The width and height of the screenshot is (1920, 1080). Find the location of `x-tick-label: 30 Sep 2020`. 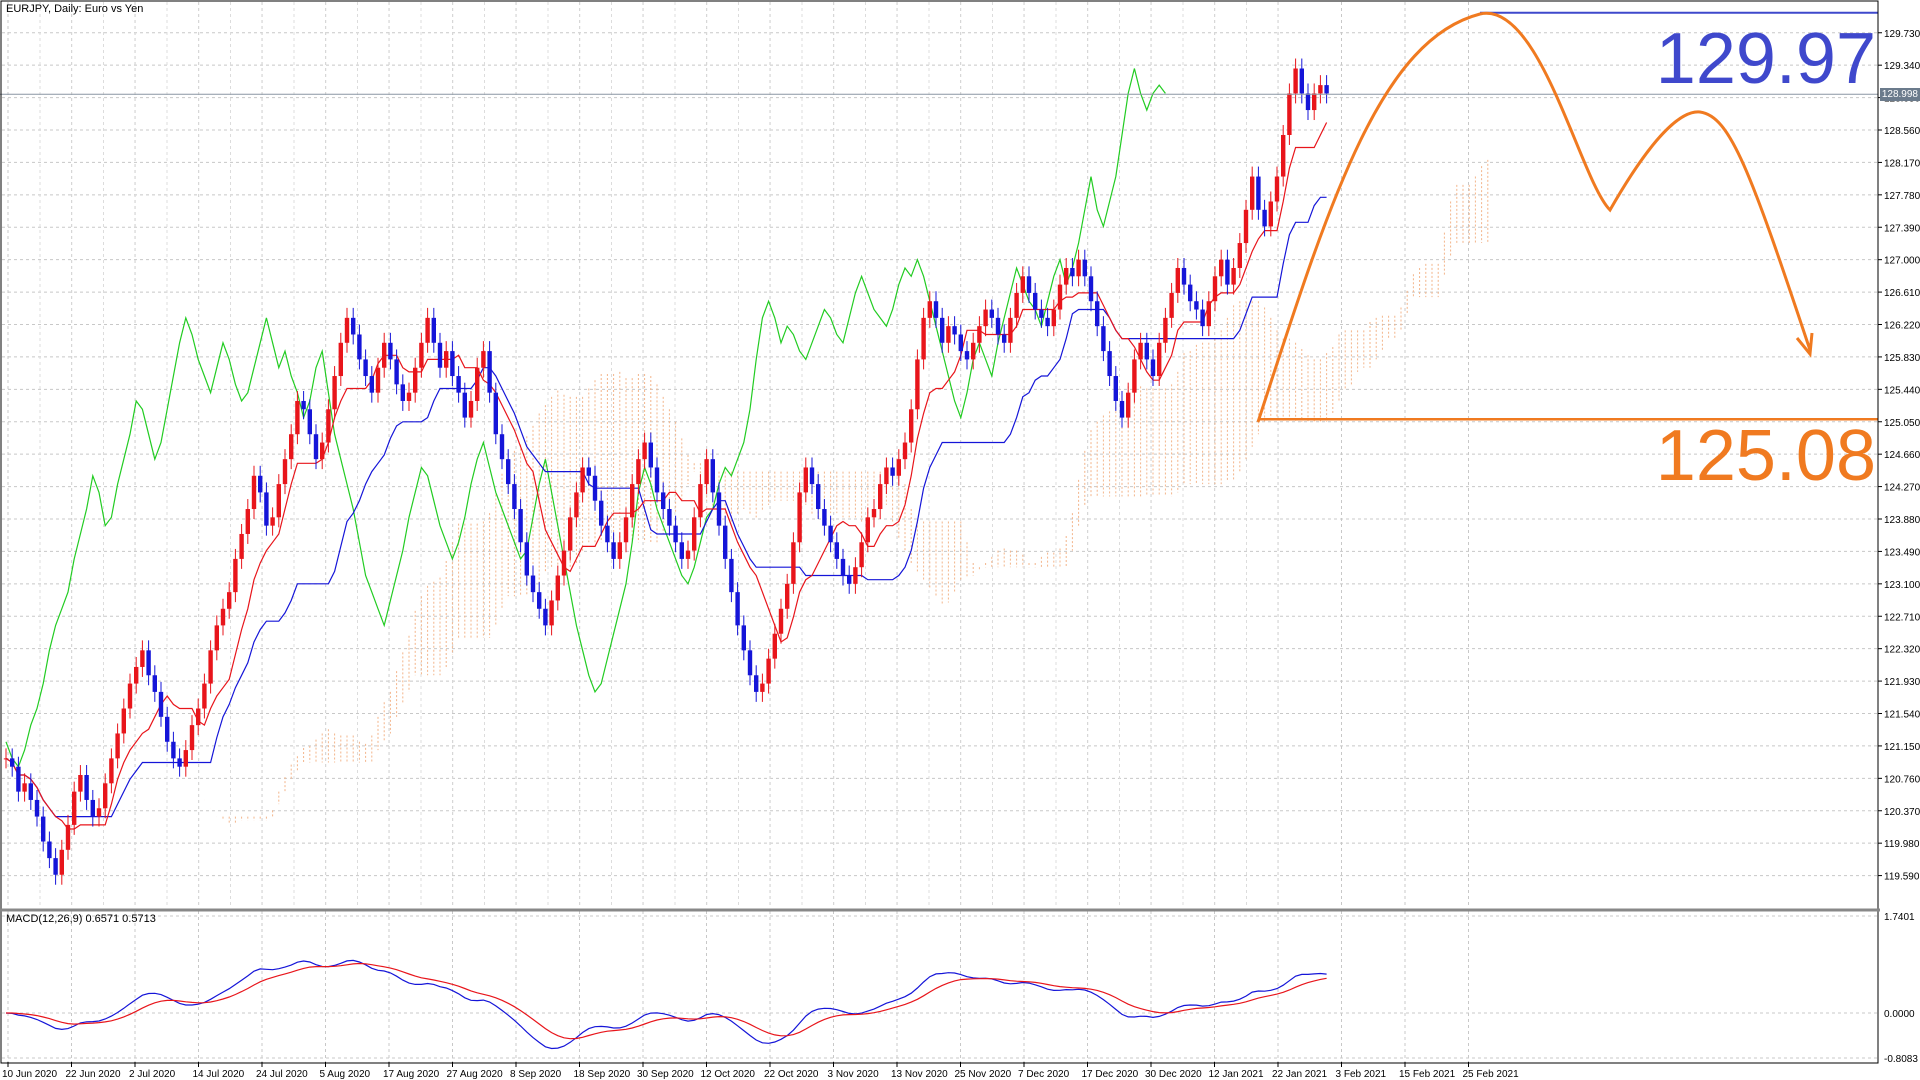

x-tick-label: 30 Sep 2020 is located at coordinates (665, 1074).